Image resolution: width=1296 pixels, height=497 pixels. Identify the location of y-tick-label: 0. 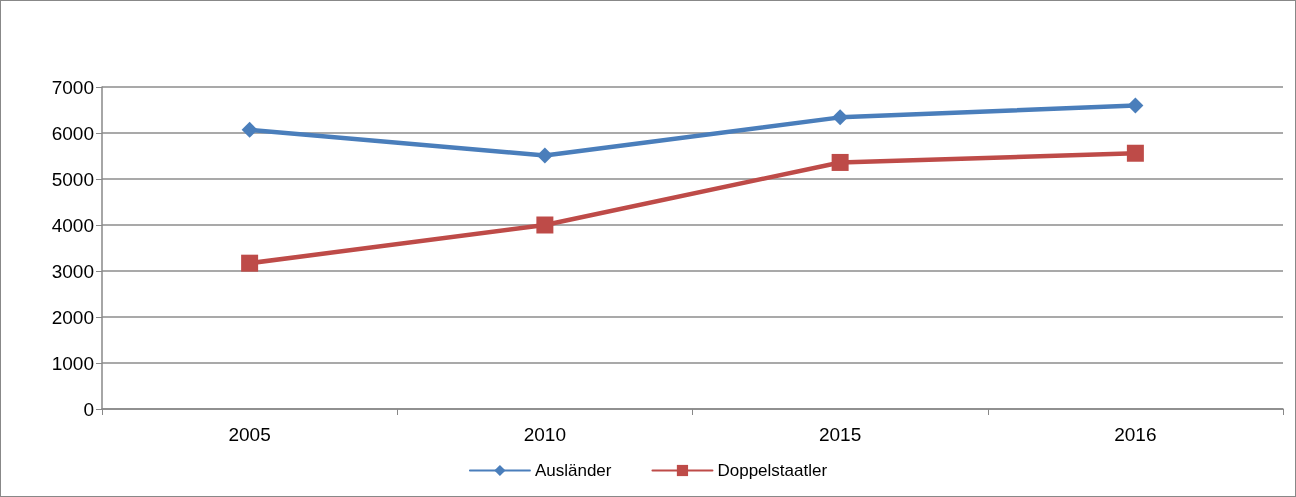
(88, 409).